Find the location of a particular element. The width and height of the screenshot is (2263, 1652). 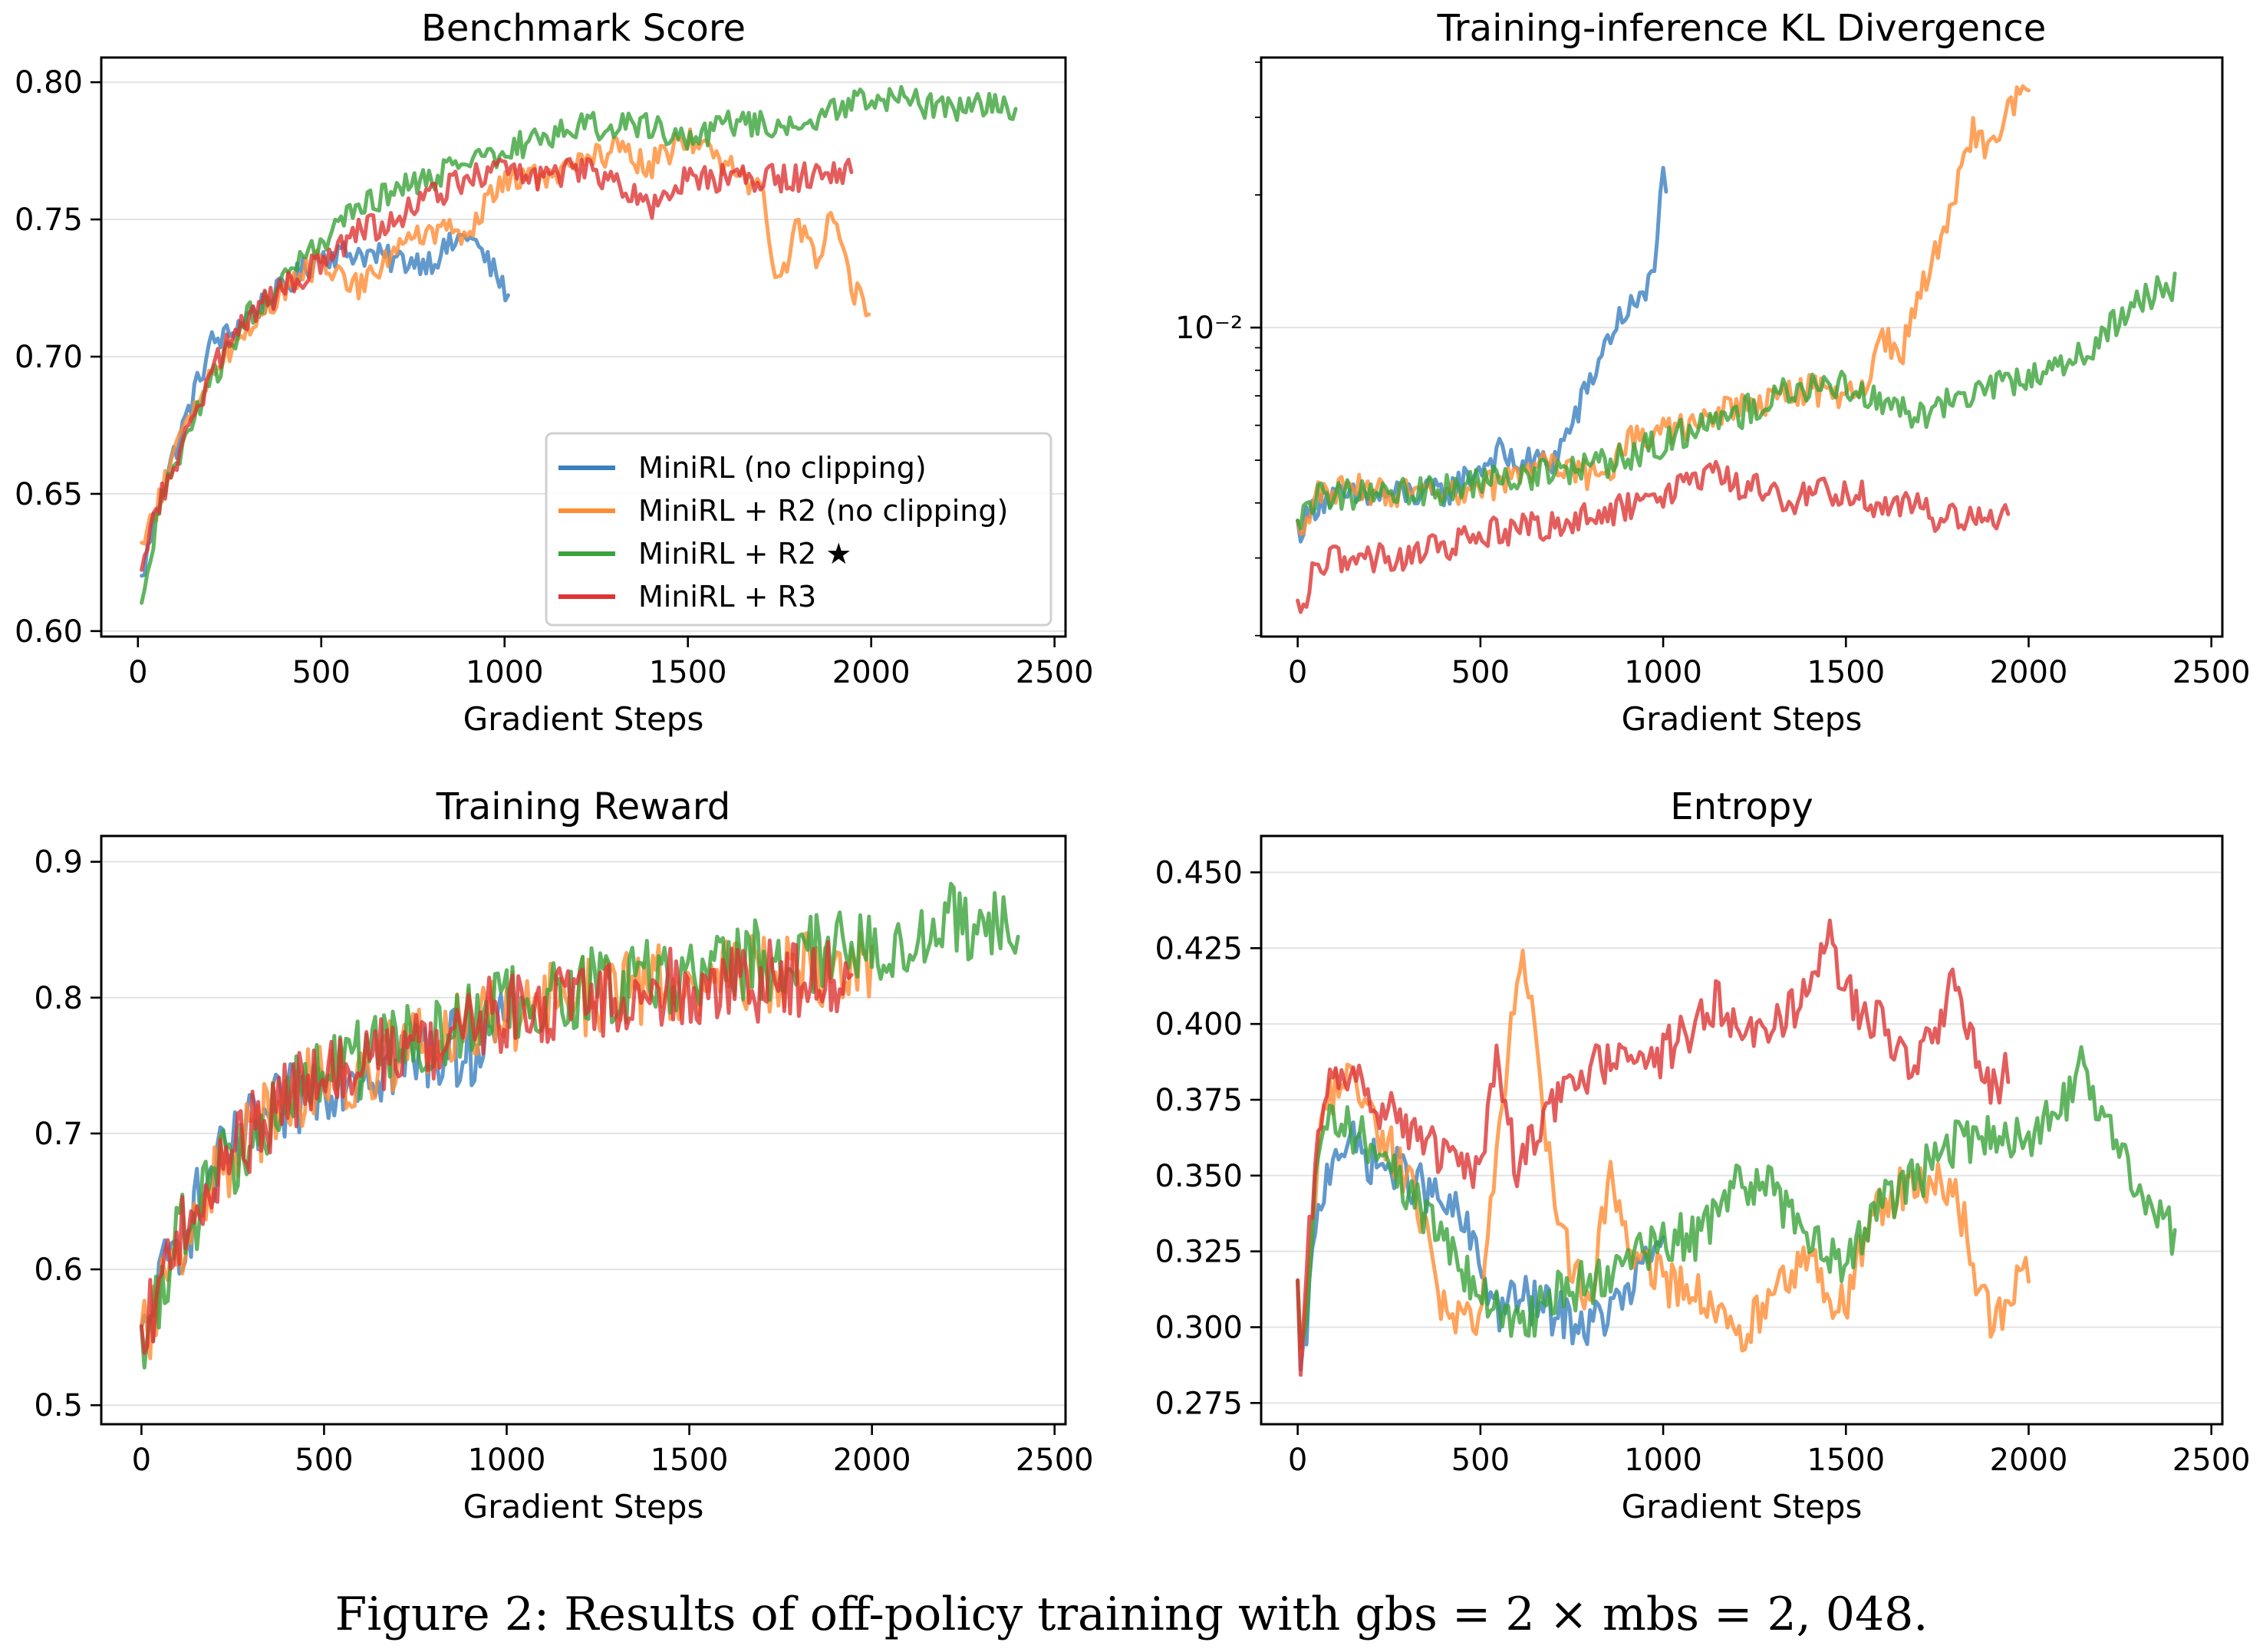

y-tick-label: 0.9 is located at coordinates (59, 862).